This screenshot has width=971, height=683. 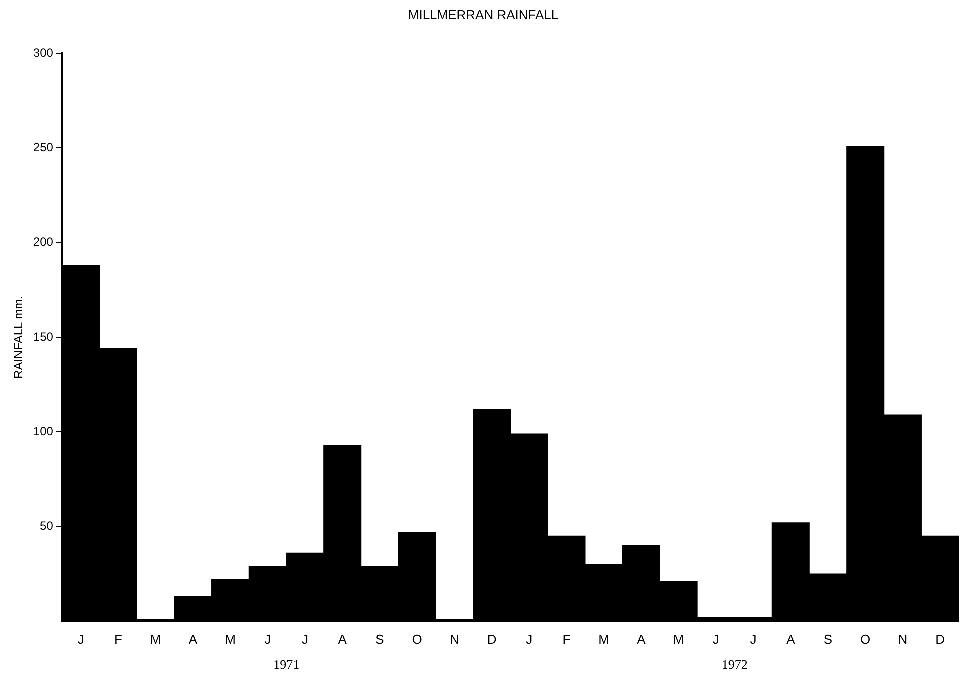 I want to click on y-tick-label: 250, so click(x=43, y=147).